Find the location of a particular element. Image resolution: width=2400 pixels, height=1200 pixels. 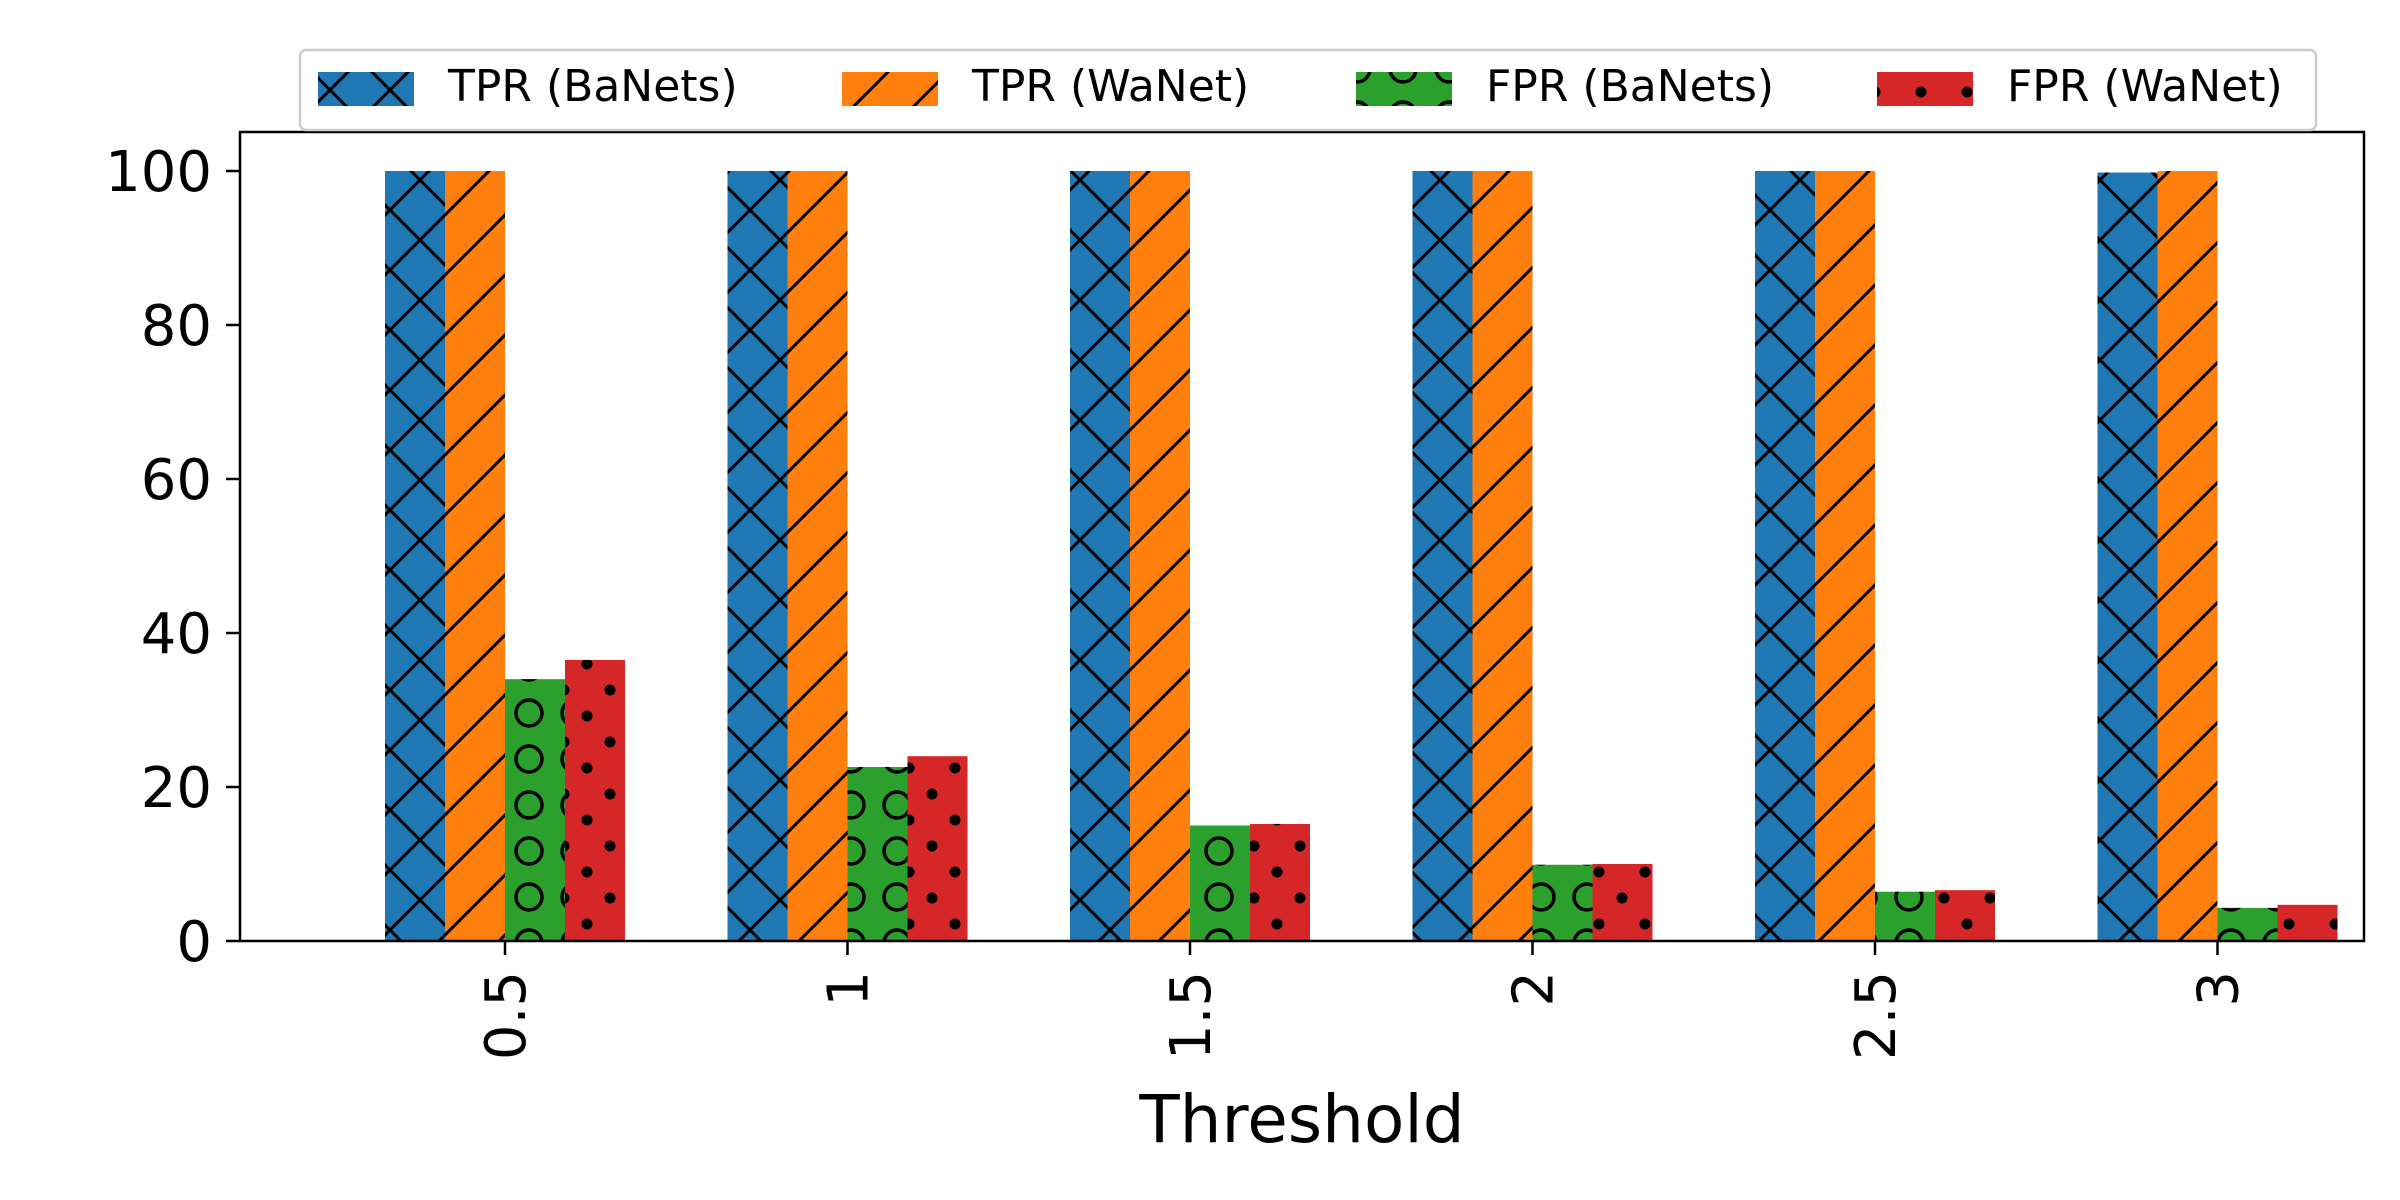

legend-label-fpr-wanet: FPR (WaNet) is located at coordinates (2145, 86).